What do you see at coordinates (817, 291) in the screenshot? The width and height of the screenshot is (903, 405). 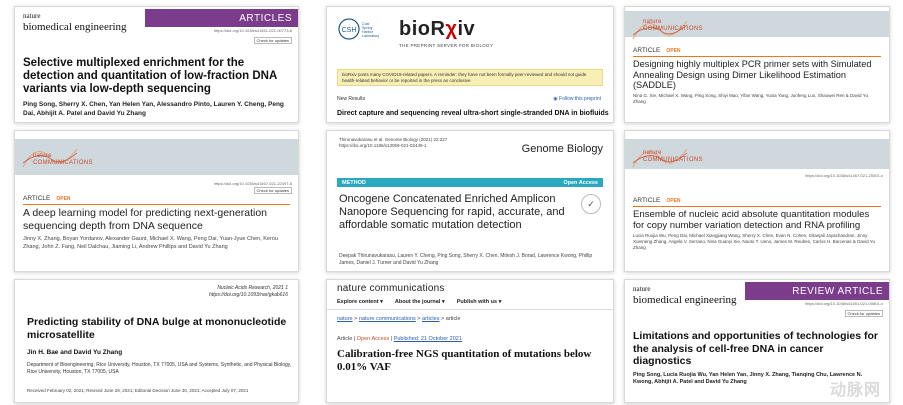 I see `article-type-band: REVIEW ARTICLE` at bounding box center [817, 291].